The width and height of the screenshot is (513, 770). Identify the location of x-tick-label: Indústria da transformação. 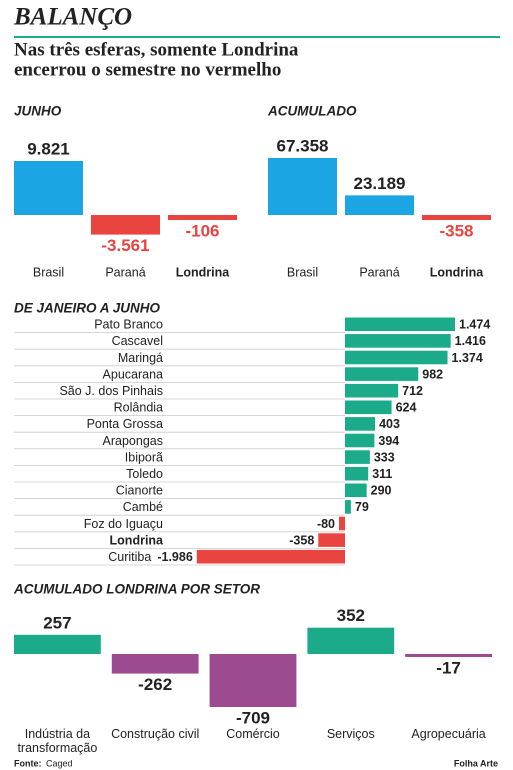
(57, 741).